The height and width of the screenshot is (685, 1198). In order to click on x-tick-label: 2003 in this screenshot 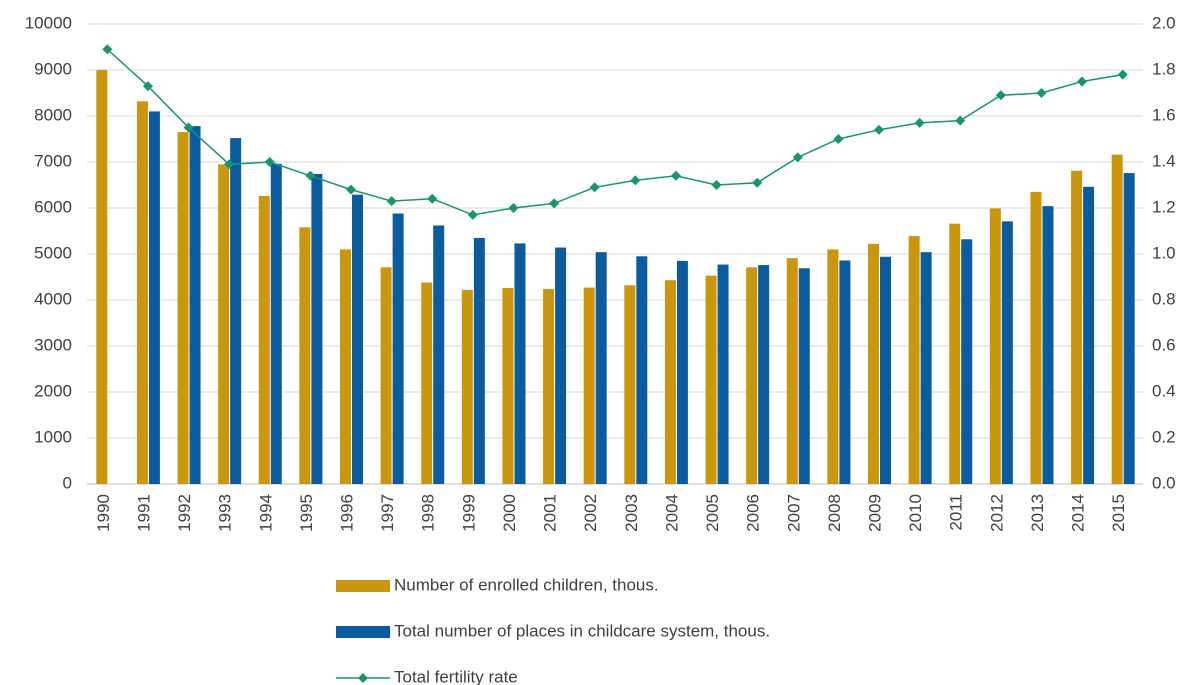, I will do `click(631, 513)`.